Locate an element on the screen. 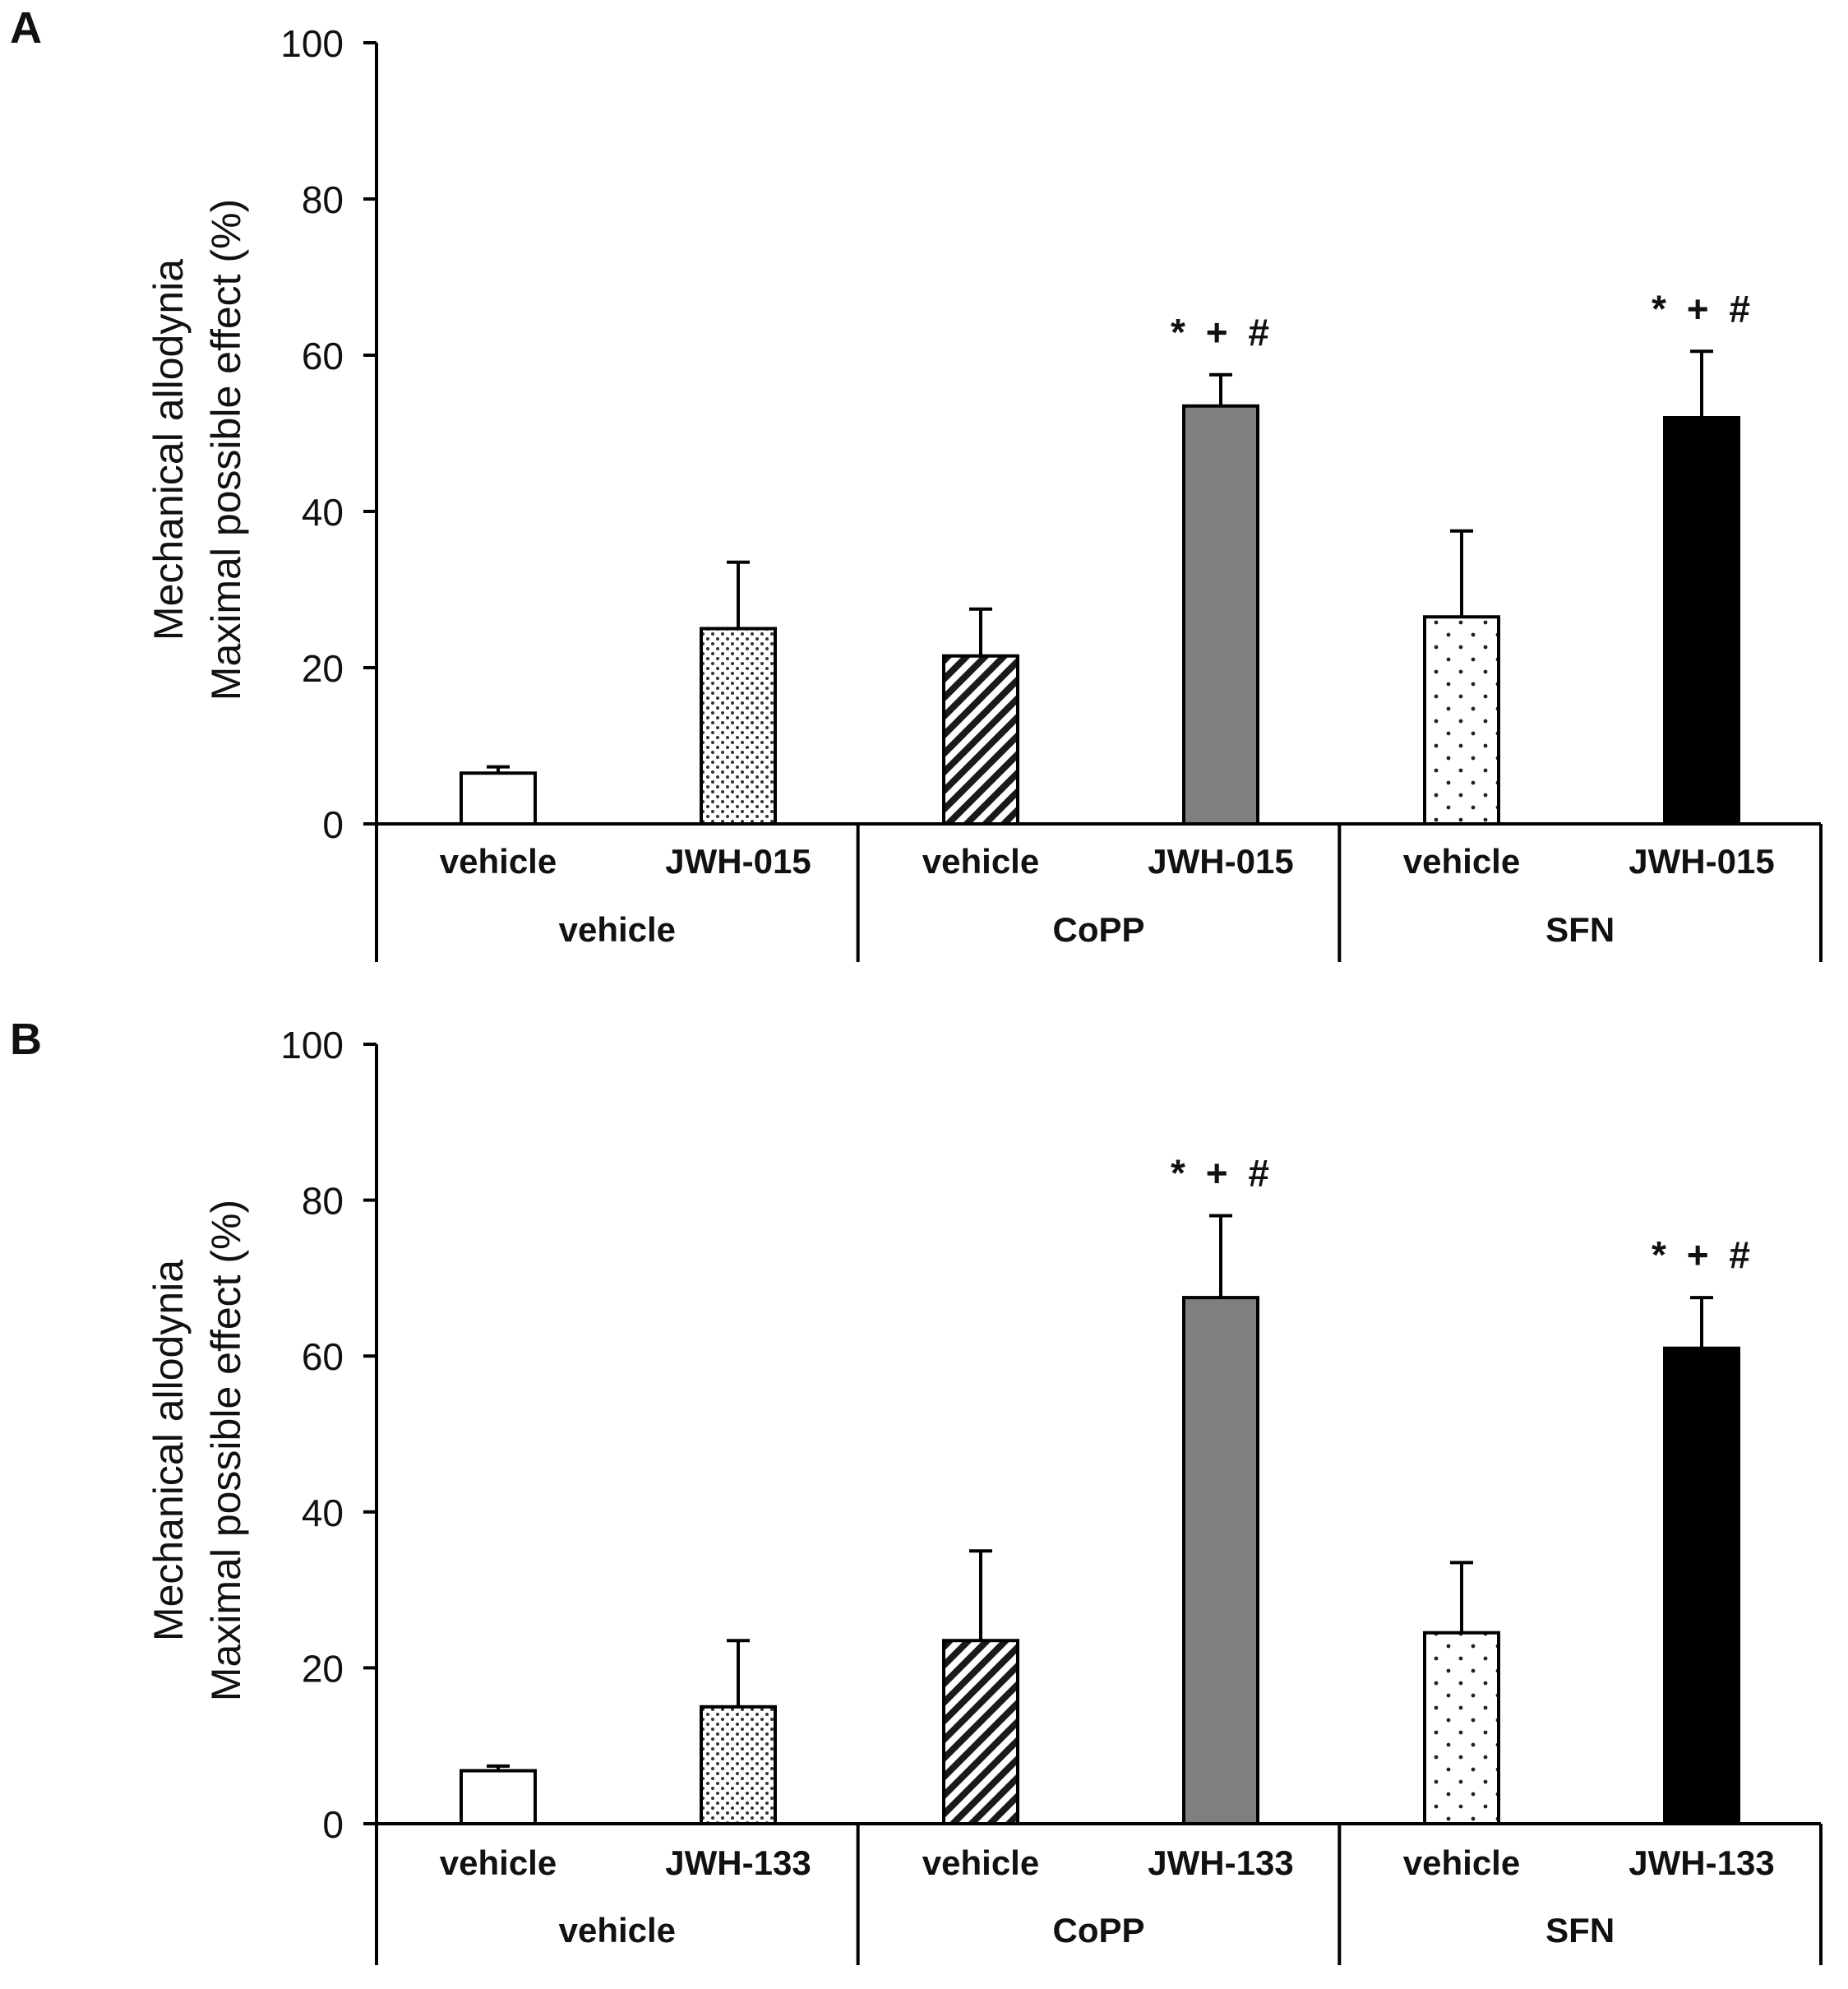 Image resolution: width=1848 pixels, height=1989 pixels. panel-label: B is located at coordinates (26, 1039).